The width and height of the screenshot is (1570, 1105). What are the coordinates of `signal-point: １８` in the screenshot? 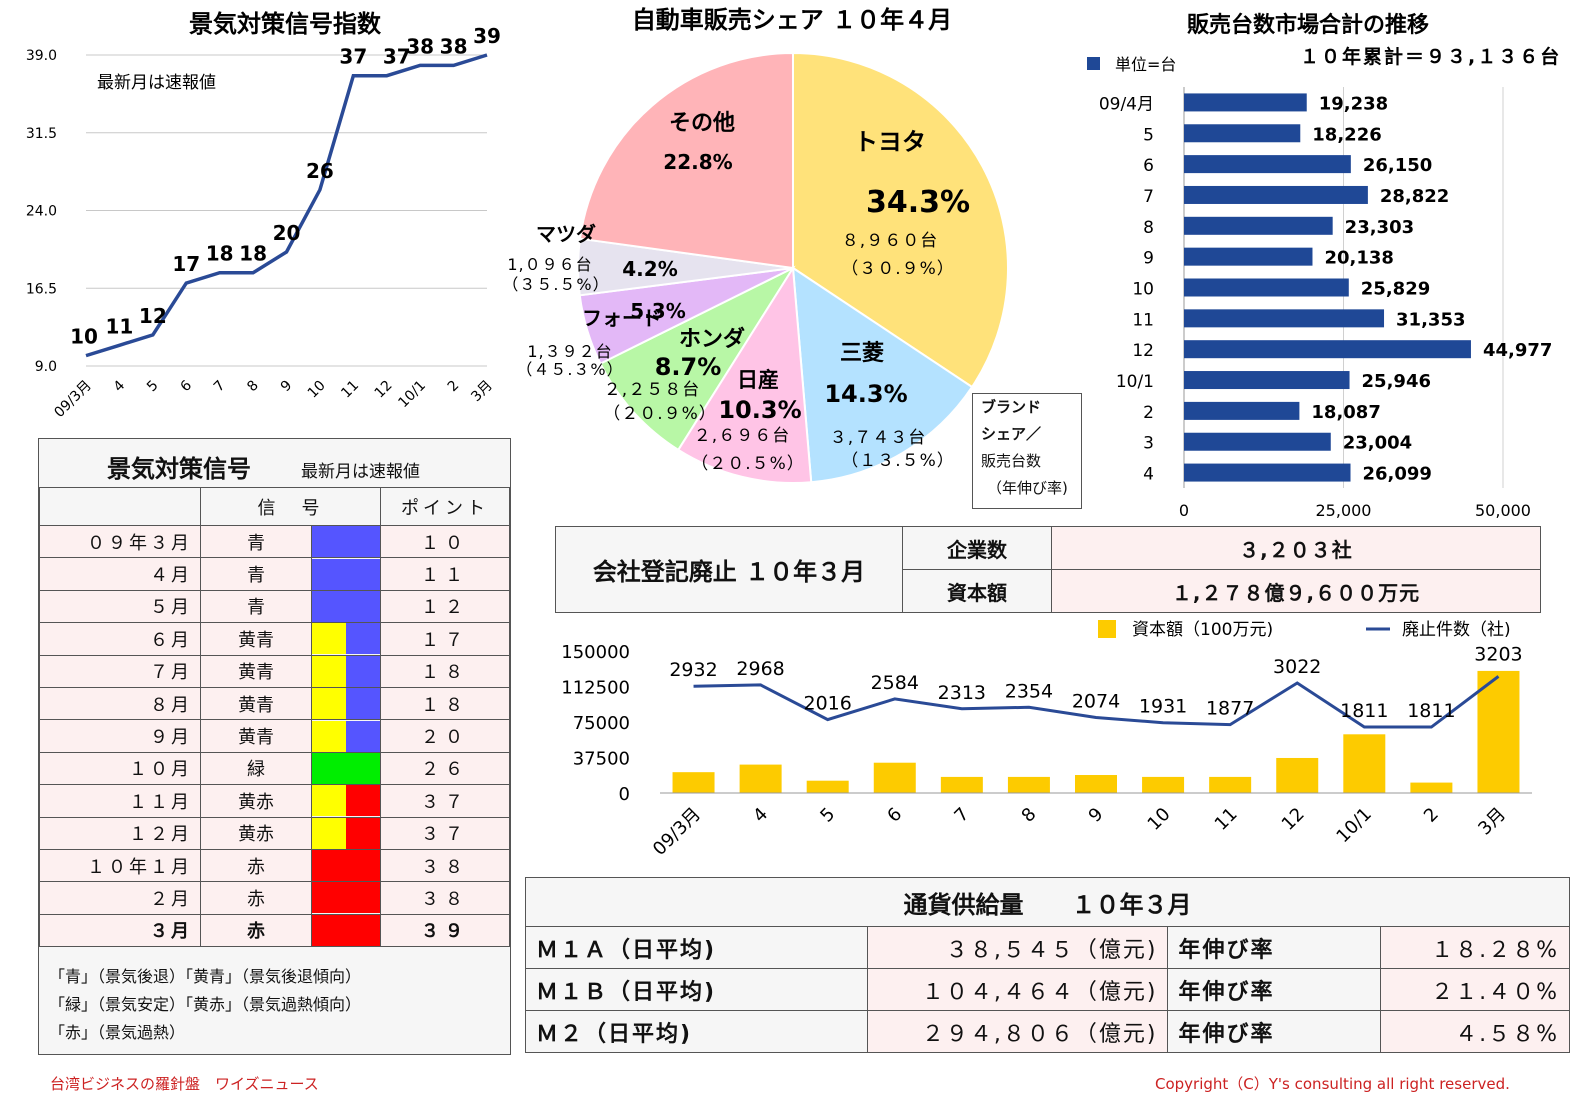 It's located at (445, 703).